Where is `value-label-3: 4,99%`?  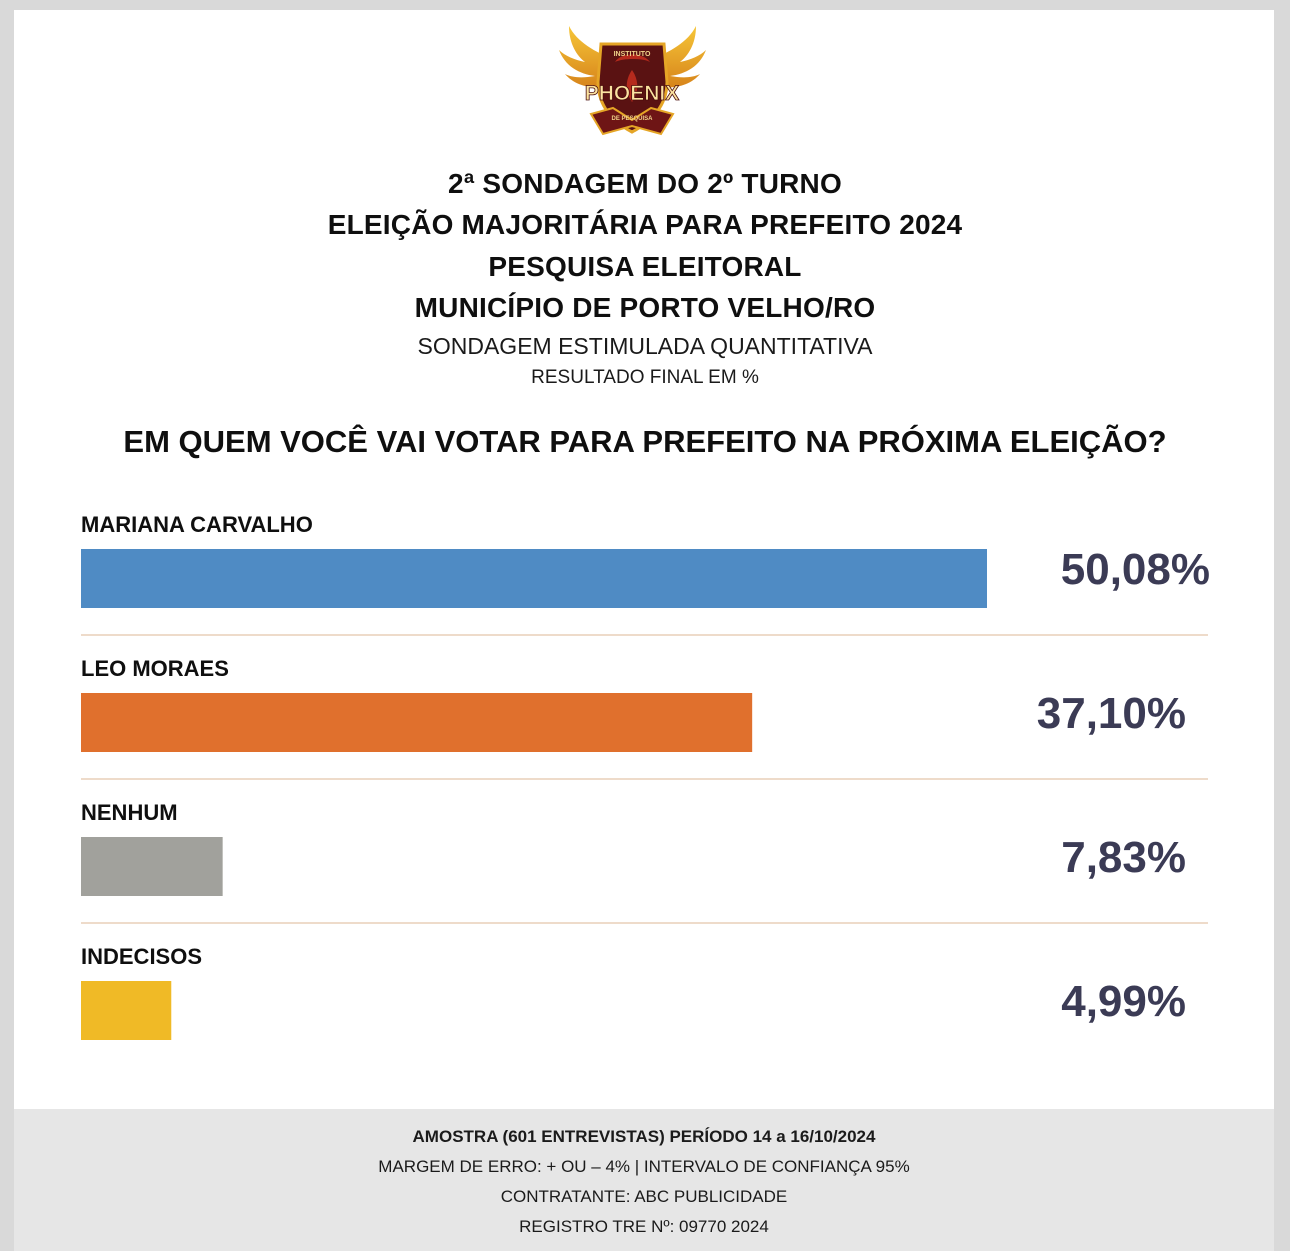 value-label-3: 4,99% is located at coordinates (1123, 1001).